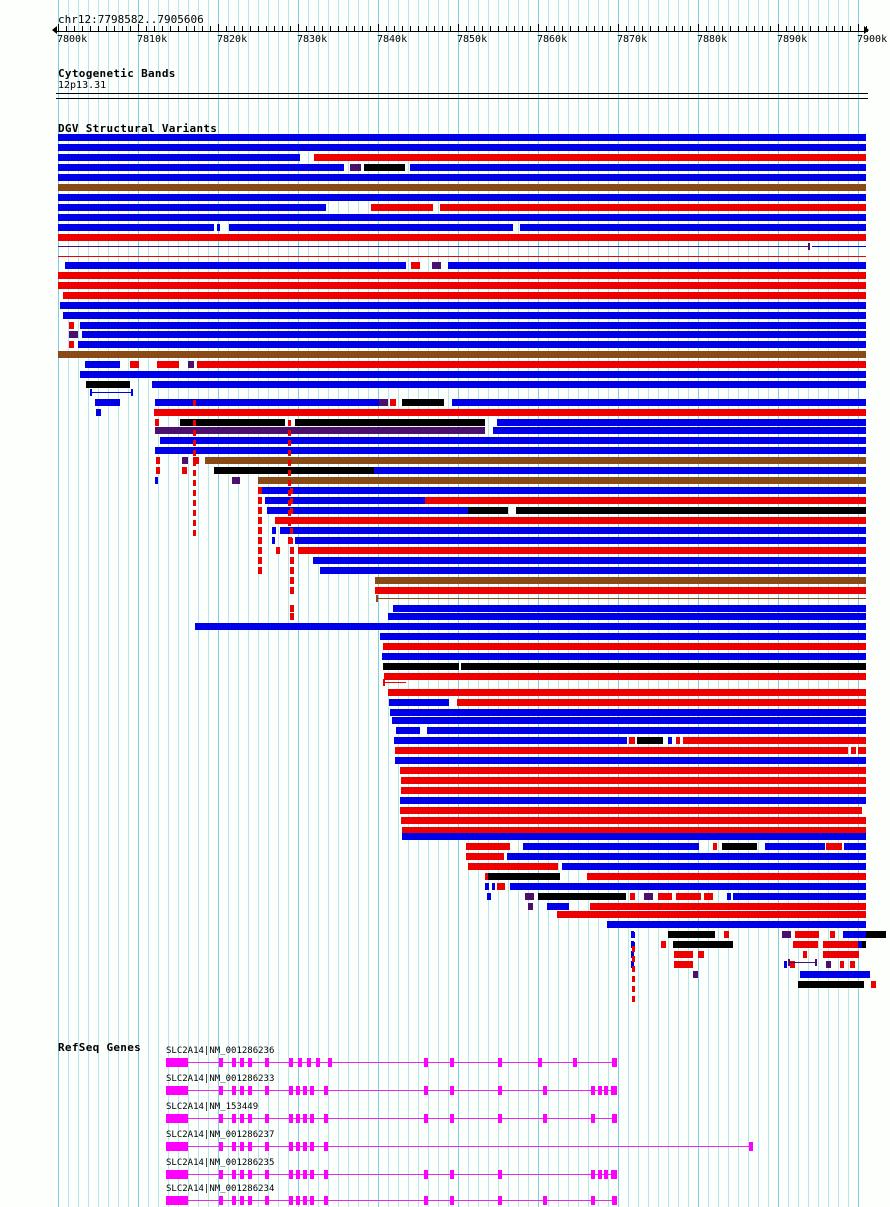 Image resolution: width=890 pixels, height=1207 pixels. Describe the element at coordinates (212, 1107) in the screenshot. I see `refseq-gene-label: SLC2A14|NM_153449` at that location.